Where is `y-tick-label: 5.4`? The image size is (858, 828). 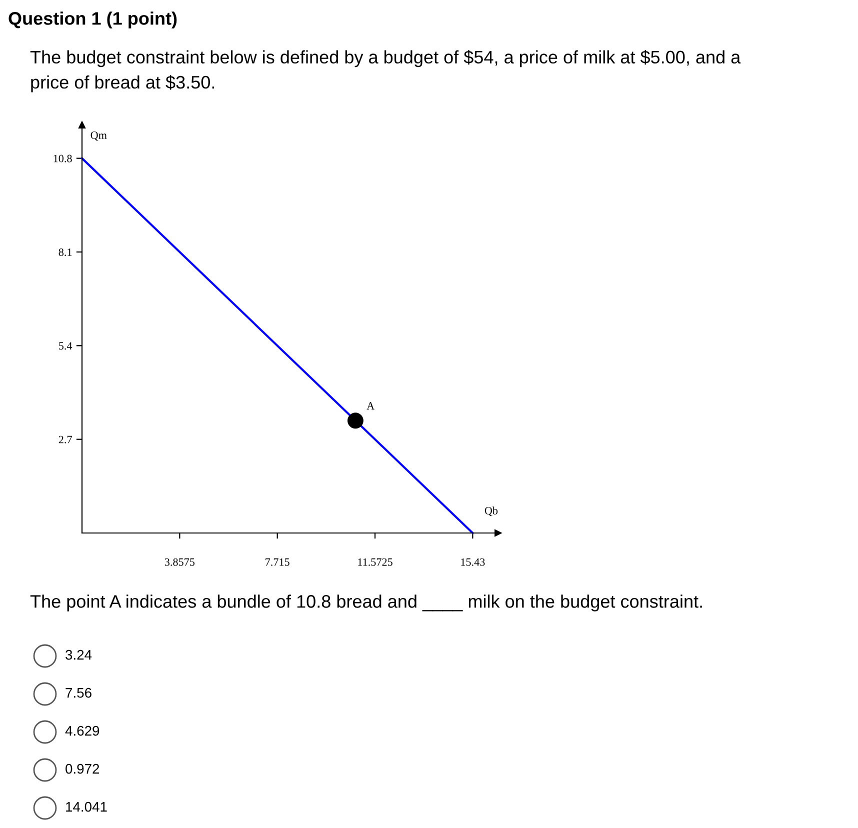
y-tick-label: 5.4 is located at coordinates (65, 346).